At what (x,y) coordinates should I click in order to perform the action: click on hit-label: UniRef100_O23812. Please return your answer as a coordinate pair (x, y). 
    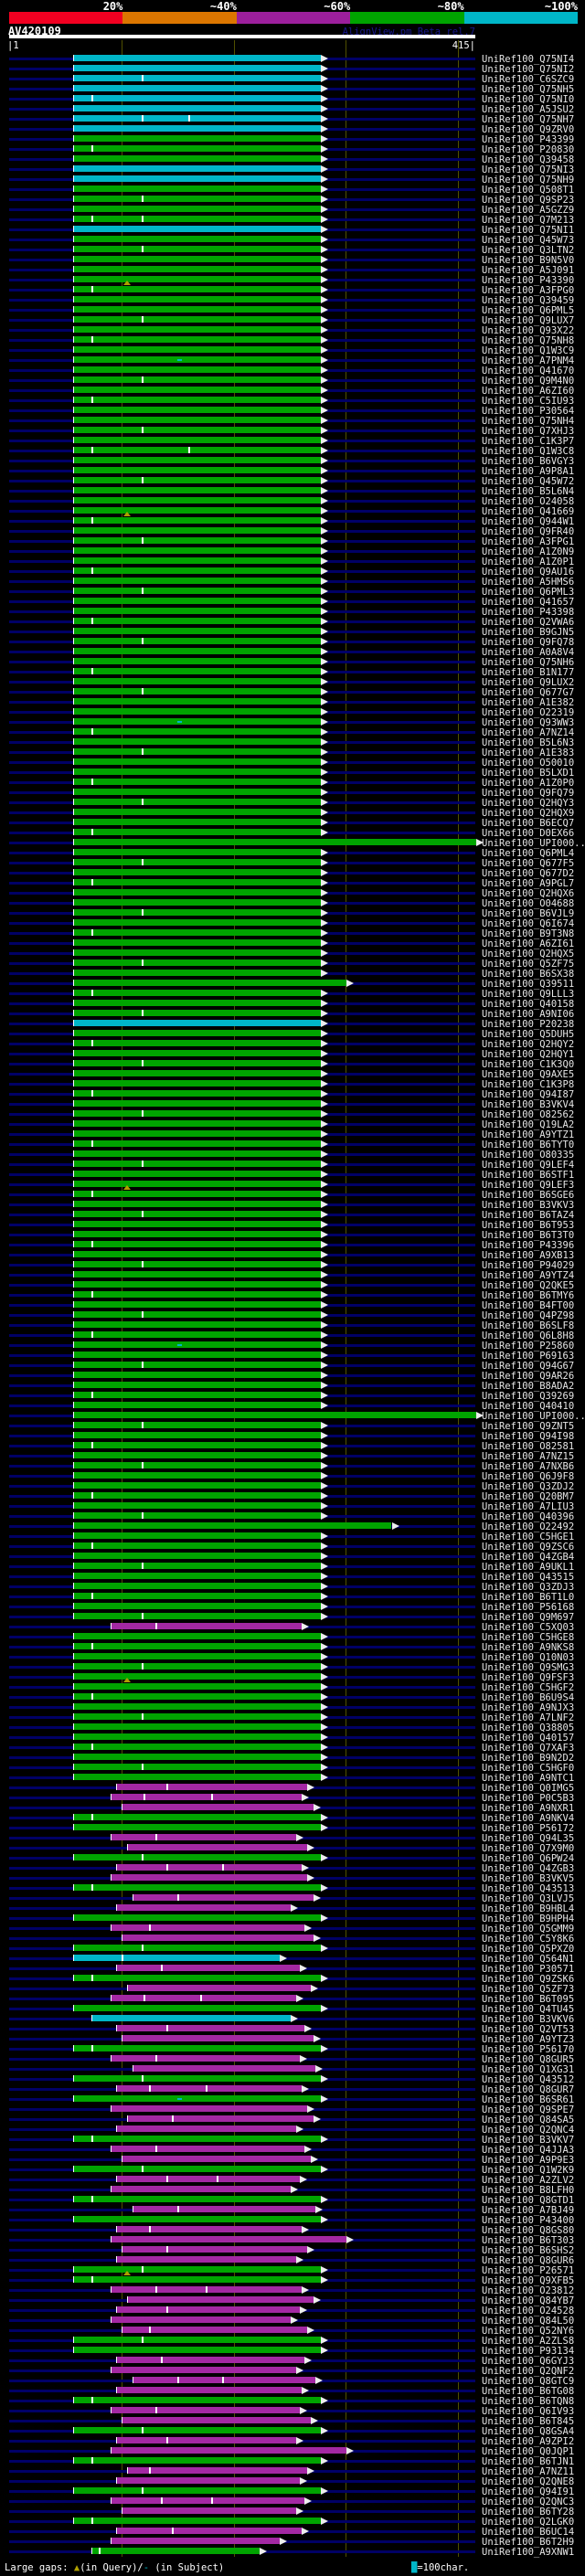
    Looking at the image, I should click on (529, 2290).